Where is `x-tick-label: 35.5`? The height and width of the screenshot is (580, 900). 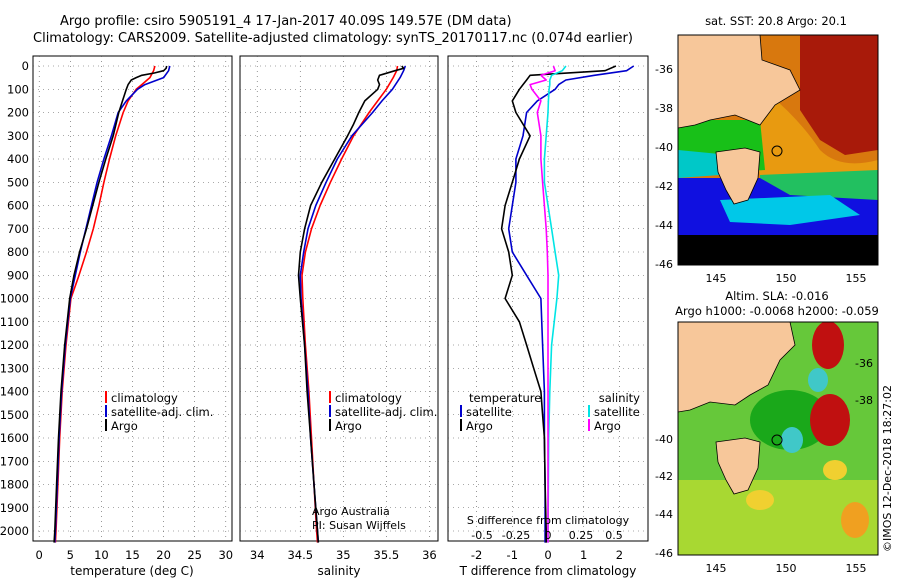
x-tick-label: 35.5 is located at coordinates (387, 555).